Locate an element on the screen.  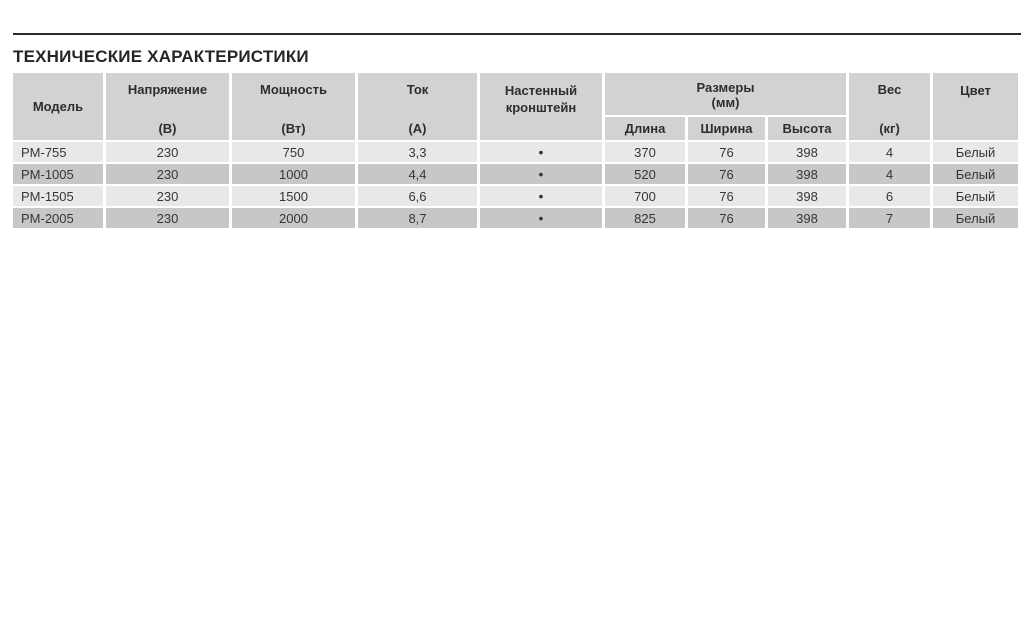
cell-model: PM-755 is located at coordinates (58, 152).